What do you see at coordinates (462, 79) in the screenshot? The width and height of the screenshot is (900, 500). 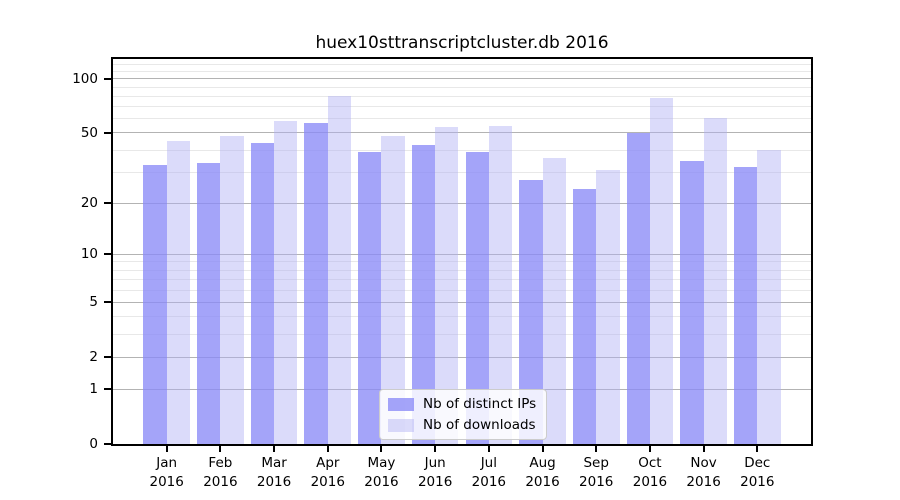 I see `major-gridline` at bounding box center [462, 79].